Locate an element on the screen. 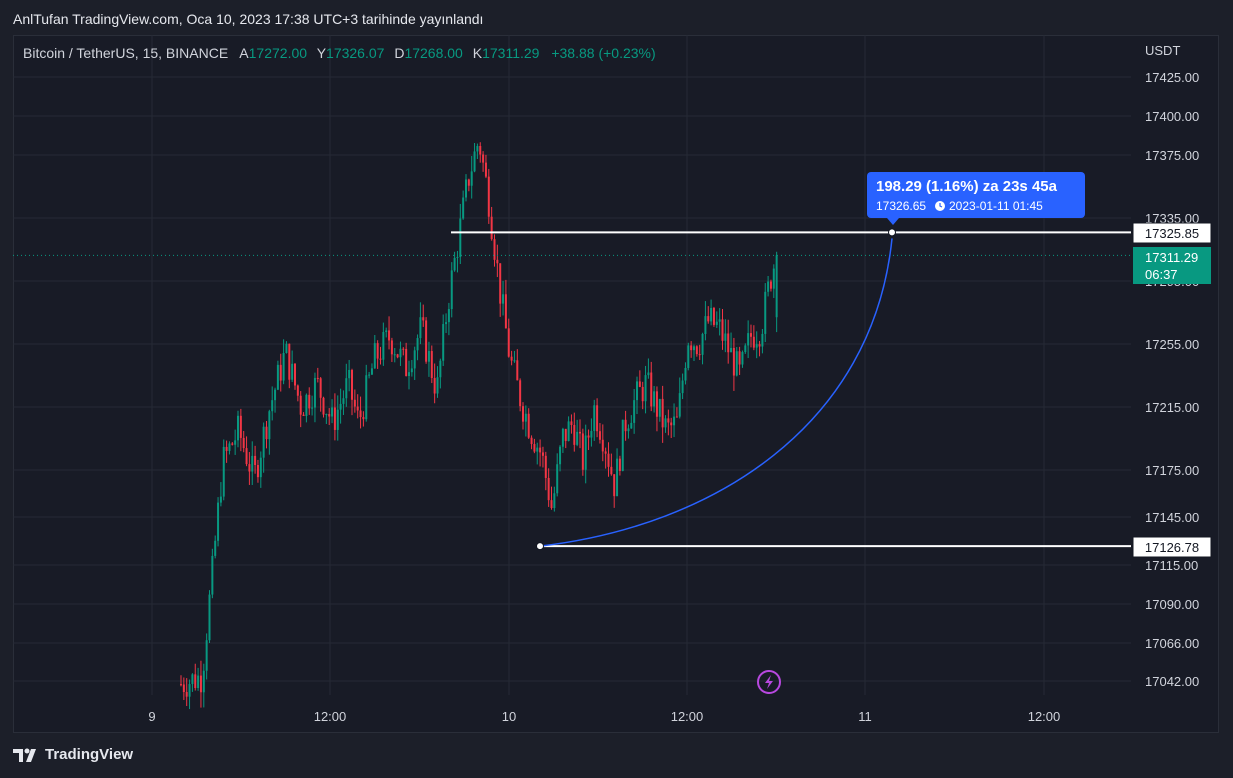 Image resolution: width=1233 pixels, height=778 pixels. last-price-label: 17311.29 06:37 is located at coordinates (1172, 265).